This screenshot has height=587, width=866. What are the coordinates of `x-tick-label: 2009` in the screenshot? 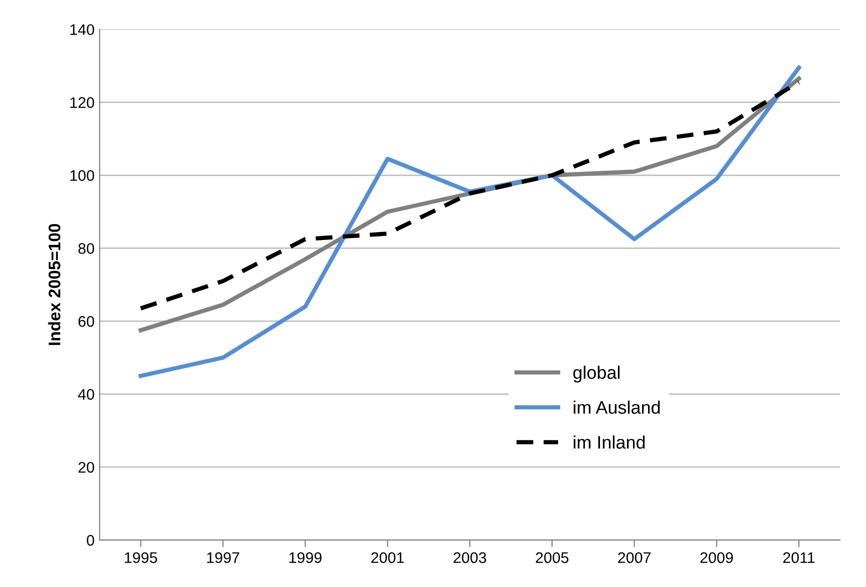 It's located at (716, 558).